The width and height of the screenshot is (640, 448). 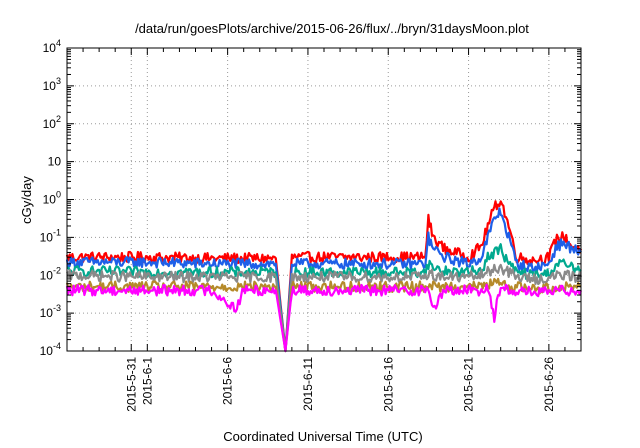 I want to click on y-tick-label: 10⁻², so click(x=50, y=273).